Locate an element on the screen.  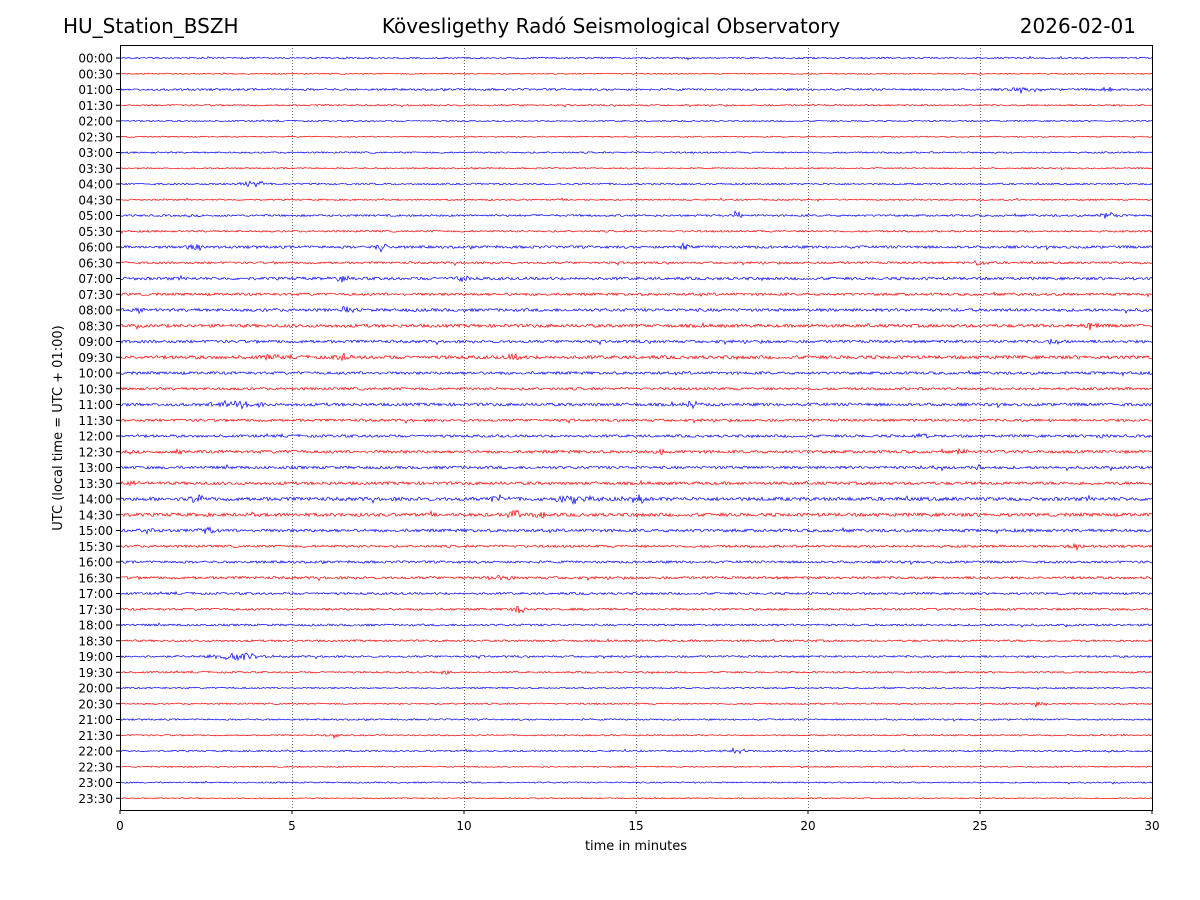
y-tick-label: 23:00 is located at coordinates (95, 783).